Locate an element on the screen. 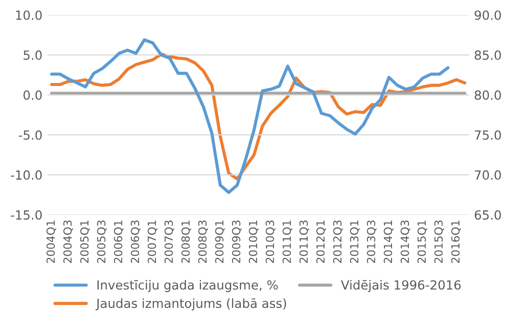 This screenshot has height=333, width=527. y-tick-label: 0.0 is located at coordinates (33, 95).